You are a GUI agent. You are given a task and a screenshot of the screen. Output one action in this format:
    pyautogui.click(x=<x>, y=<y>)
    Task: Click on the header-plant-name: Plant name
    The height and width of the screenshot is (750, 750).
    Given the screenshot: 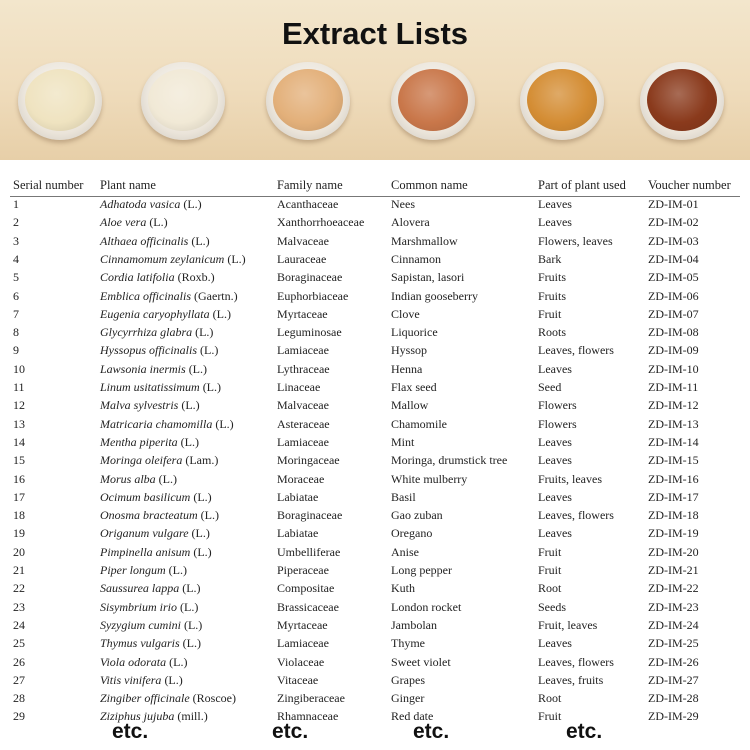 What is the action you would take?
    pyautogui.click(x=128, y=185)
    